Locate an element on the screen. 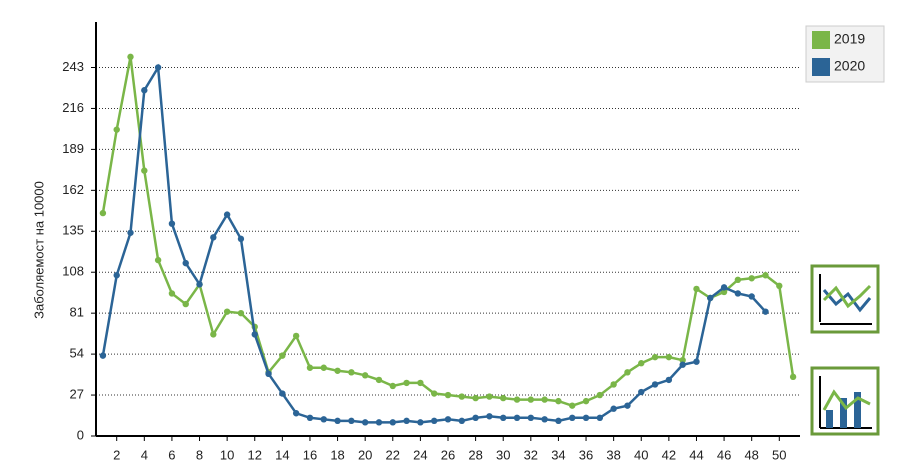 This screenshot has width=900, height=472. x-tick-label: 22 is located at coordinates (393, 454).